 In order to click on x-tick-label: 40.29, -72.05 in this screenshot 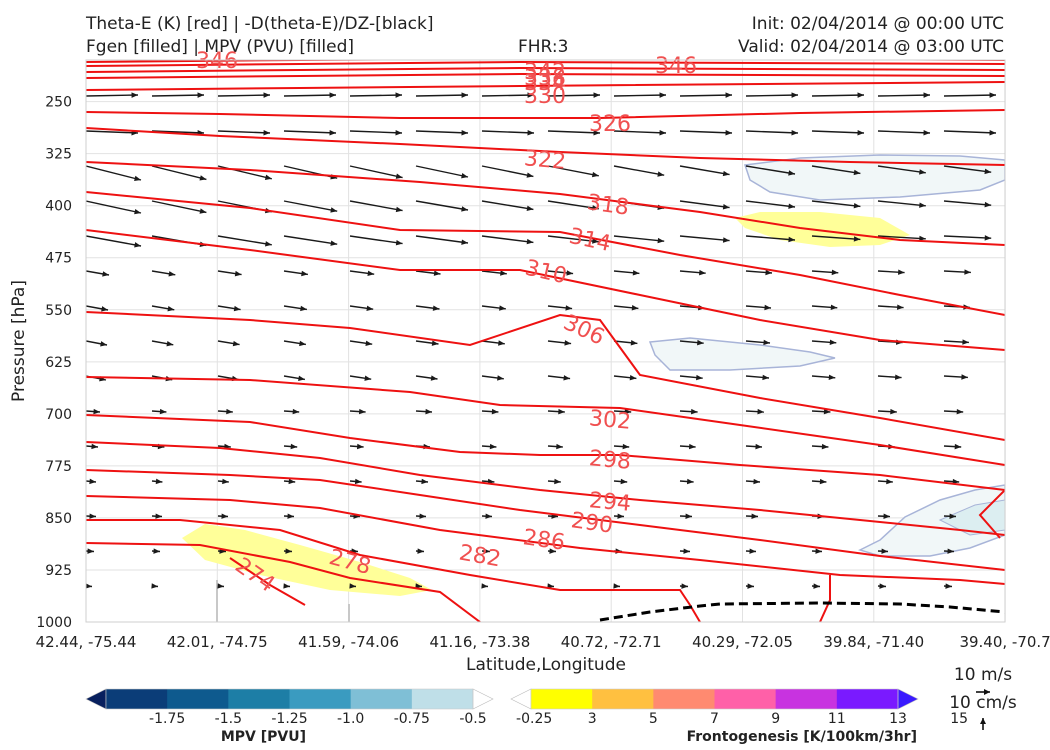, I will do `click(742, 642)`.